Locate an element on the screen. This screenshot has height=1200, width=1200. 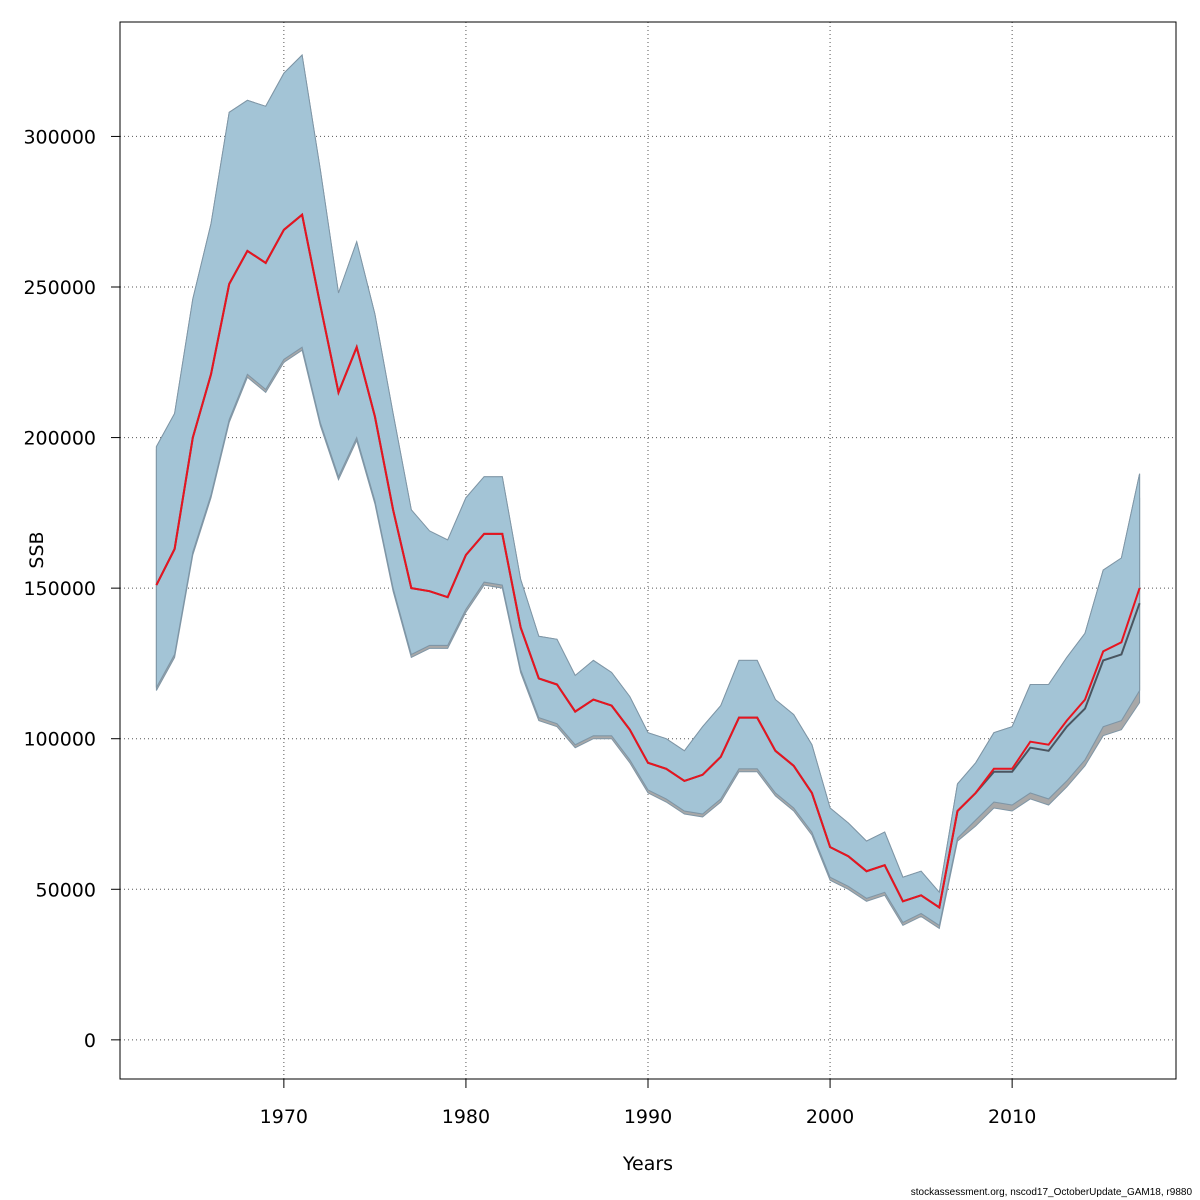
y-tick-label: 150000 is located at coordinates (59, 589).